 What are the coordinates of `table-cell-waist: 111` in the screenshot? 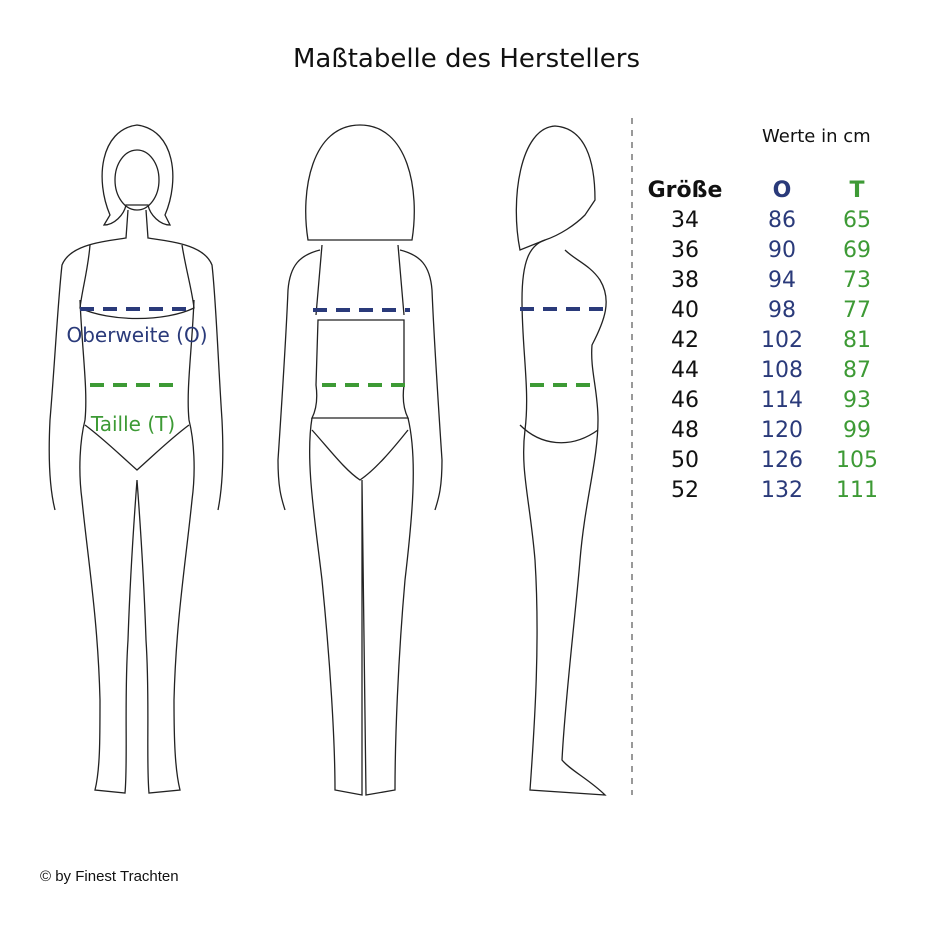 It's located at (857, 490).